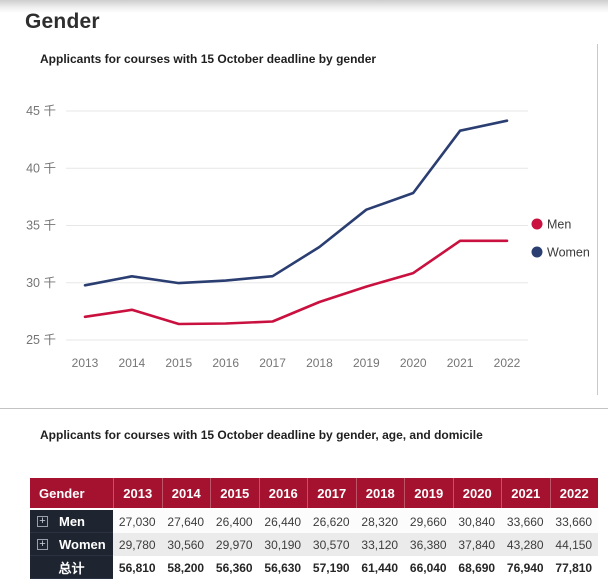 Image resolution: width=608 pixels, height=586 pixels. I want to click on table-cell: 56,360, so click(234, 567).